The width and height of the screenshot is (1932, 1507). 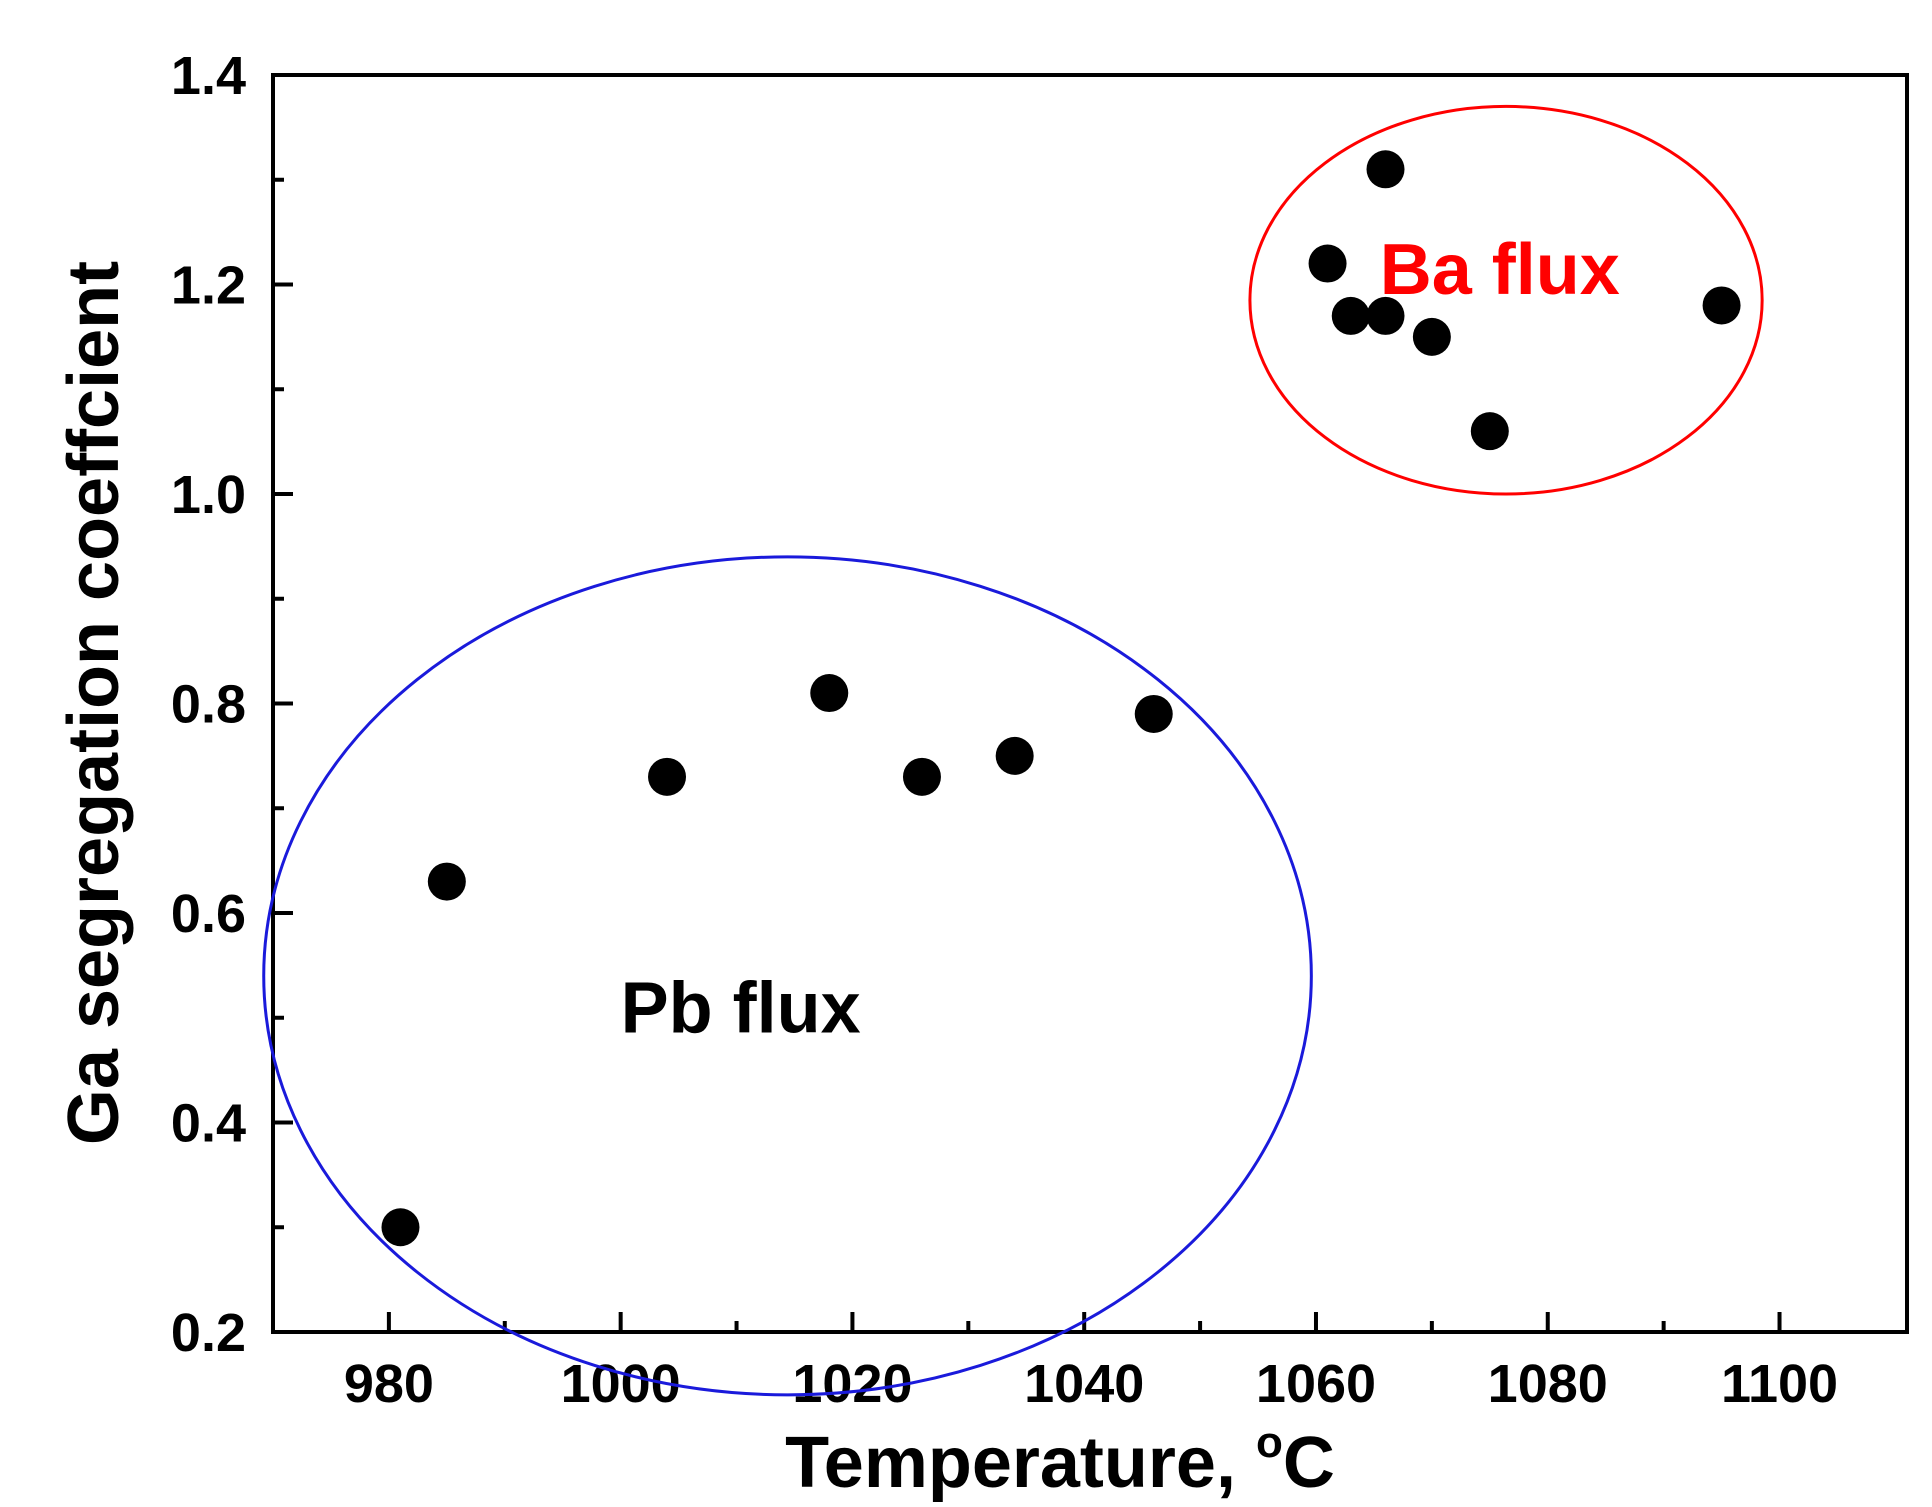 What do you see at coordinates (852, 1384) in the screenshot?
I see `x-tick-label: 1020` at bounding box center [852, 1384].